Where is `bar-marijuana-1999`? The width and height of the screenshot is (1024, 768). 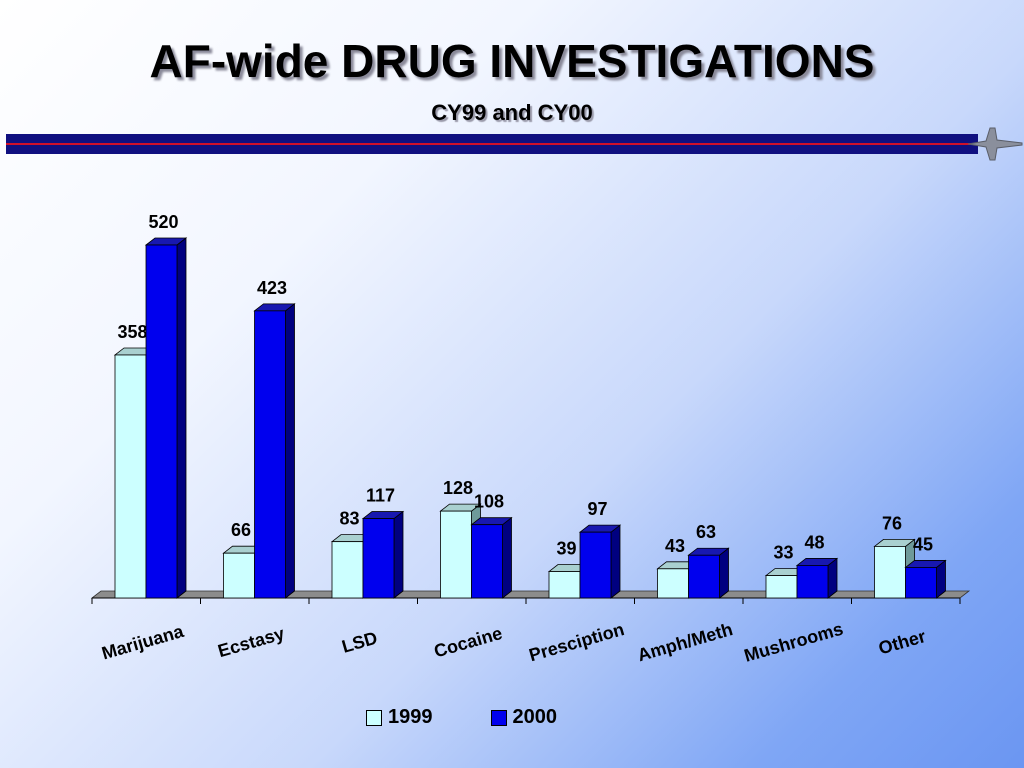
bar-marijuana-1999 is located at coordinates (130, 476).